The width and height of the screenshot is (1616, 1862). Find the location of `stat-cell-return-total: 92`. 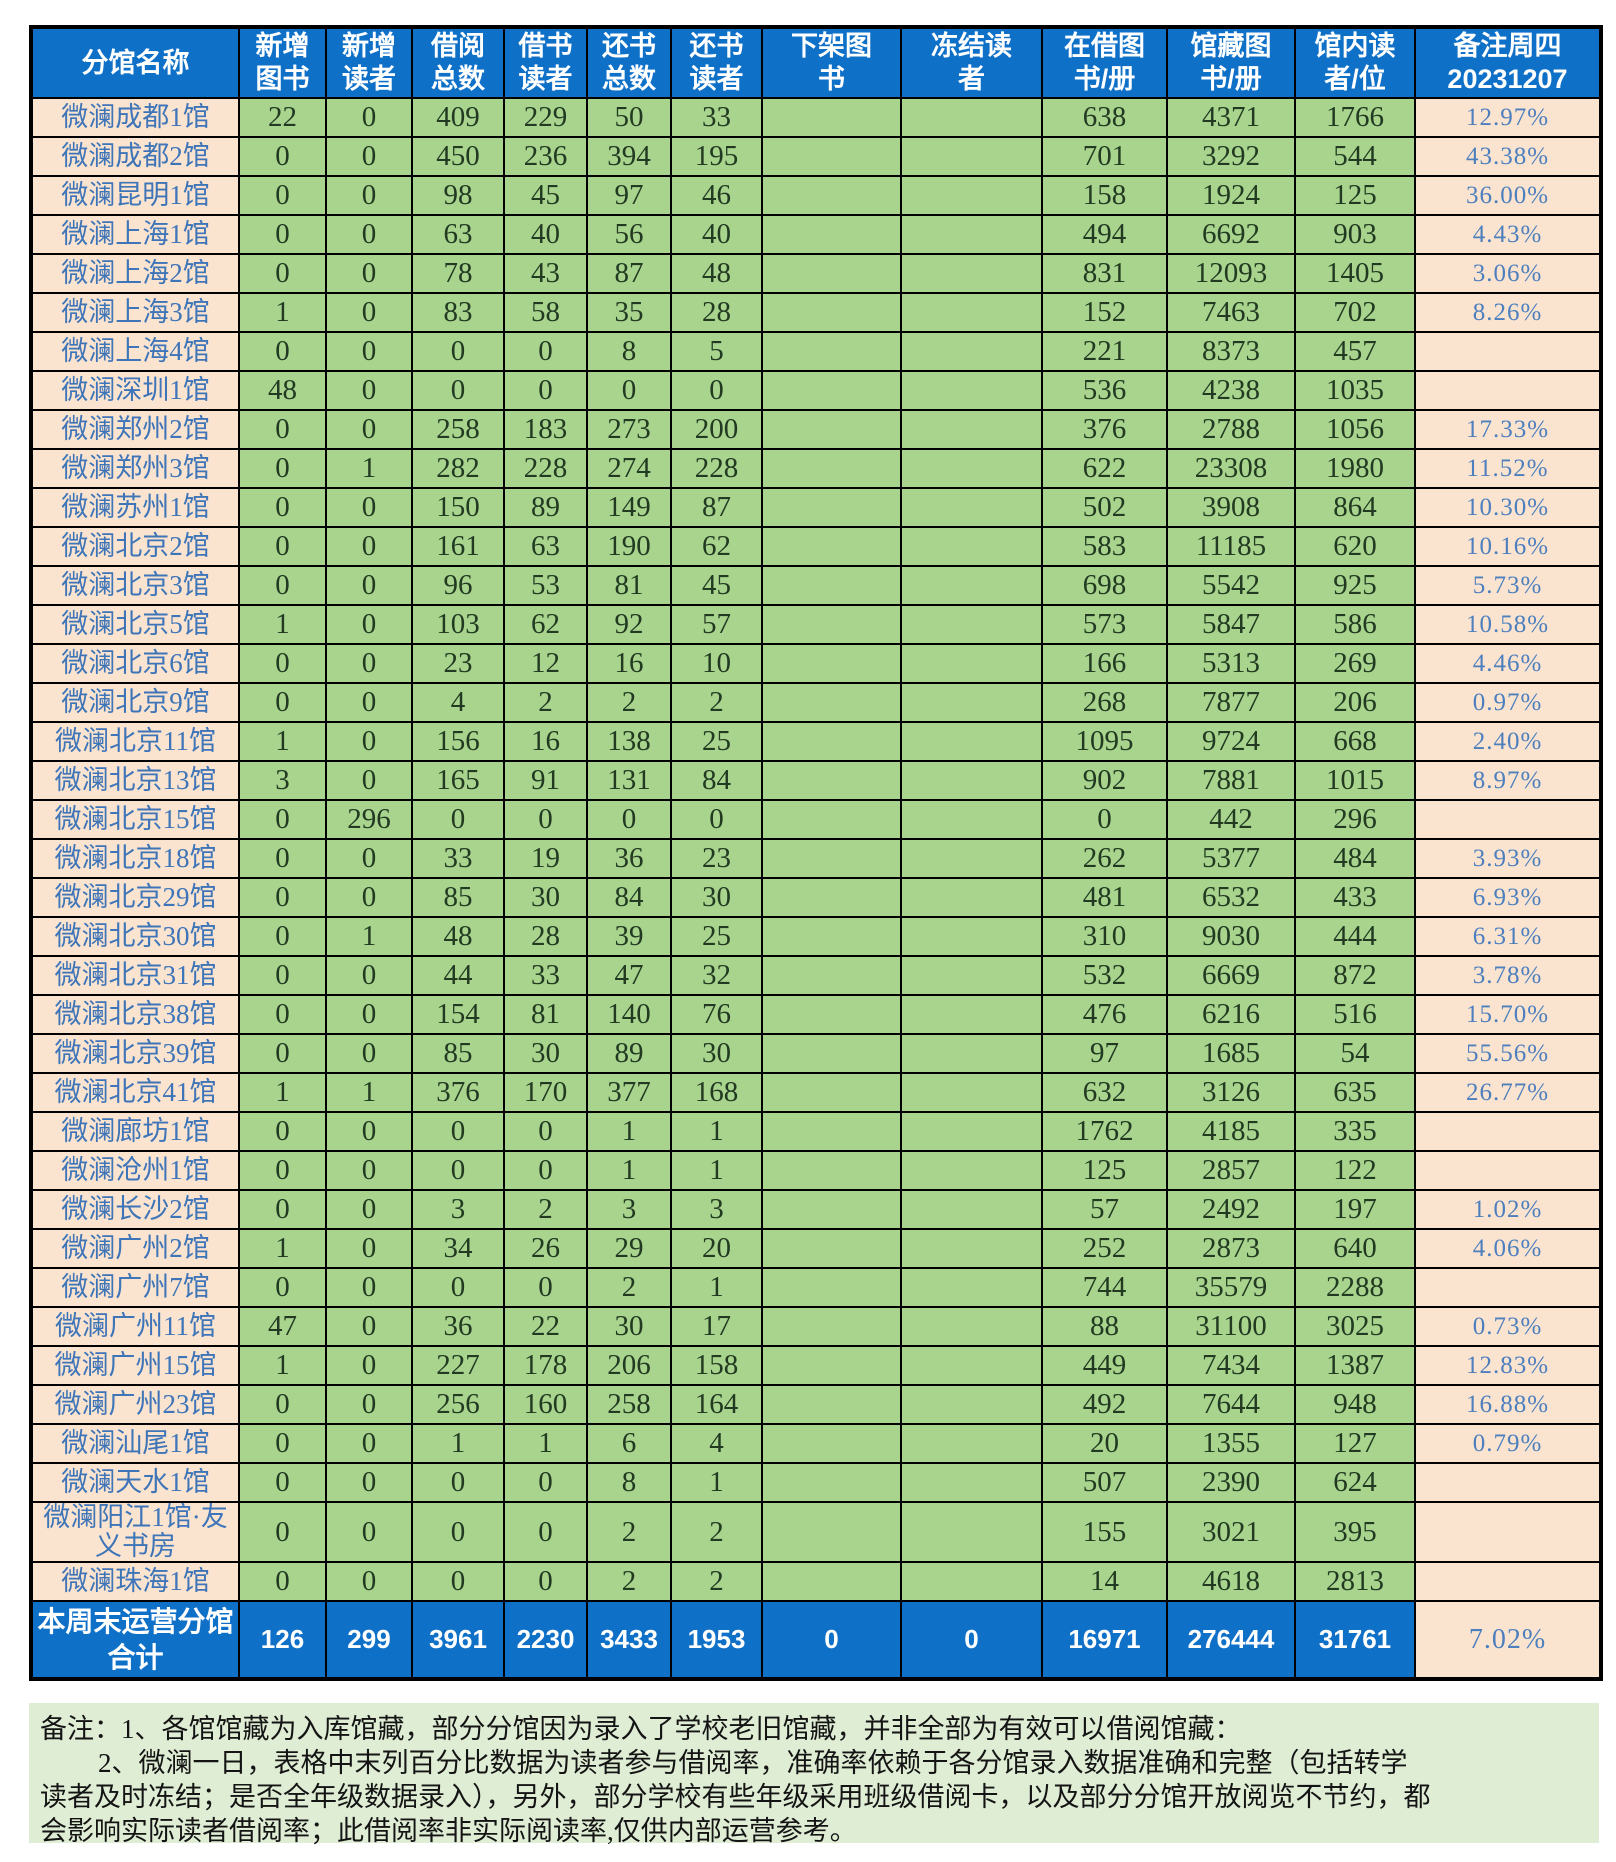

stat-cell-return-total: 92 is located at coordinates (629, 624).